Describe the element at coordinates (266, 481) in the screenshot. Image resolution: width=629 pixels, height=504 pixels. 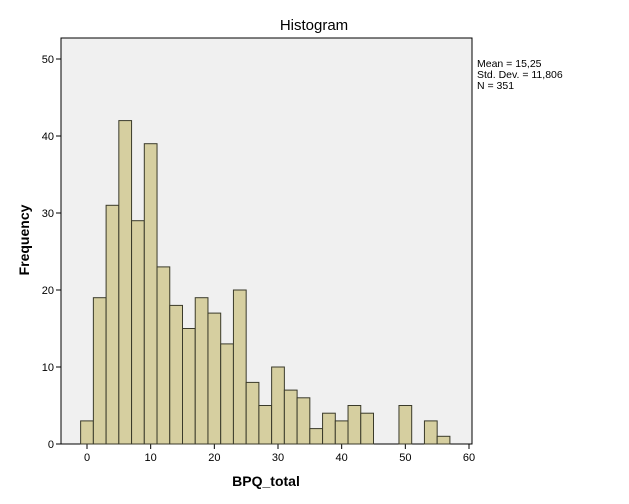
I see `x-axis-label: BPQ_total` at that location.